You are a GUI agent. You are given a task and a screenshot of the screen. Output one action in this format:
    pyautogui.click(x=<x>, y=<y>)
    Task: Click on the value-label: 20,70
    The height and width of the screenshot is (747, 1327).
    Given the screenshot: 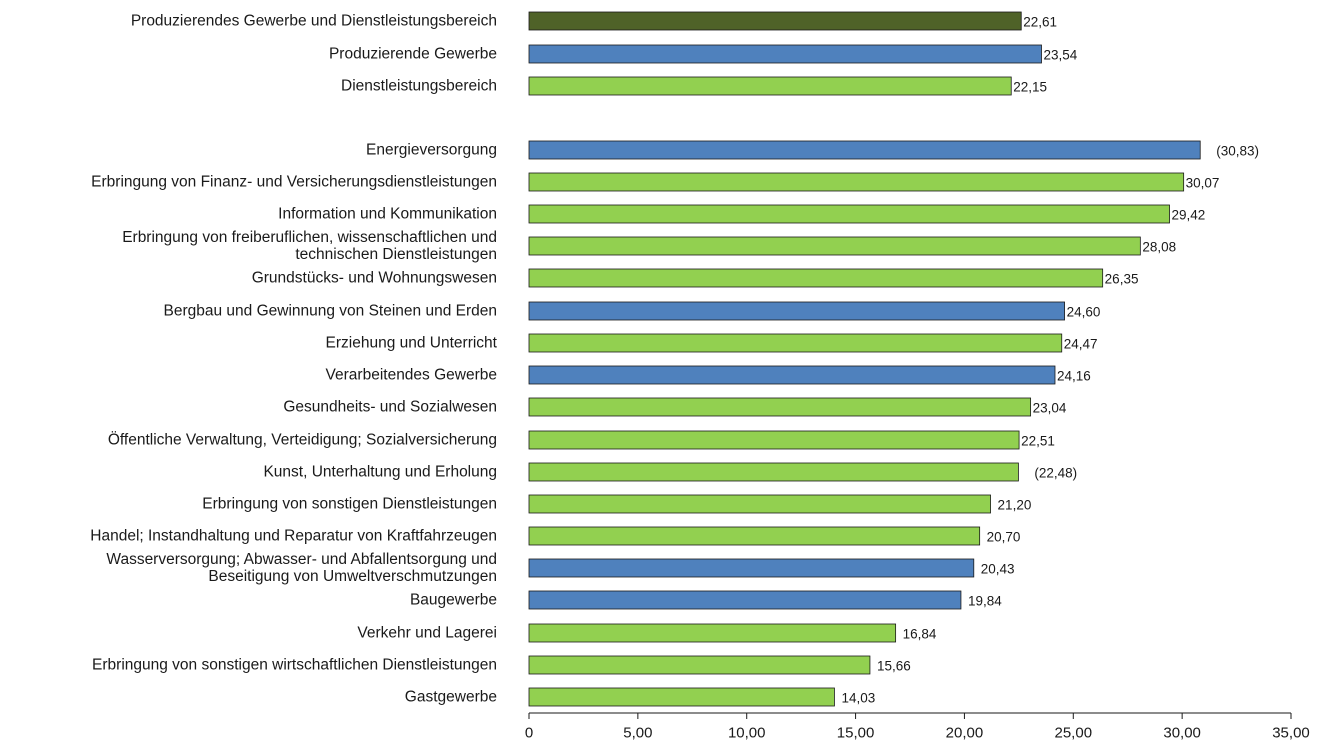 What is the action you would take?
    pyautogui.click(x=1004, y=537)
    